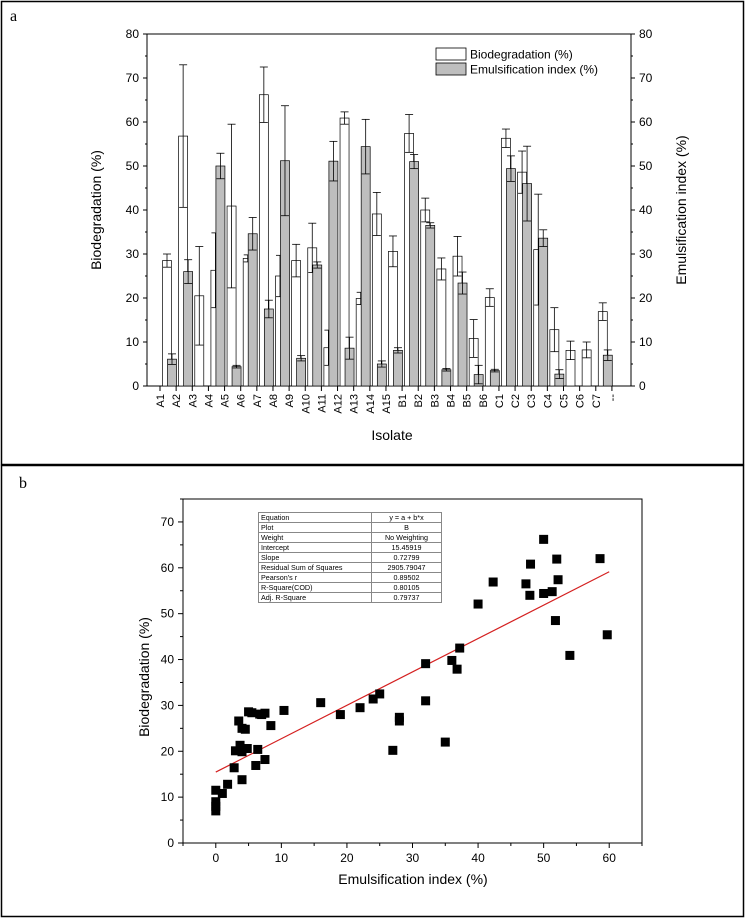  What do you see at coordinates (478, 858) in the screenshot?
I see `x-tick-label: 40` at bounding box center [478, 858].